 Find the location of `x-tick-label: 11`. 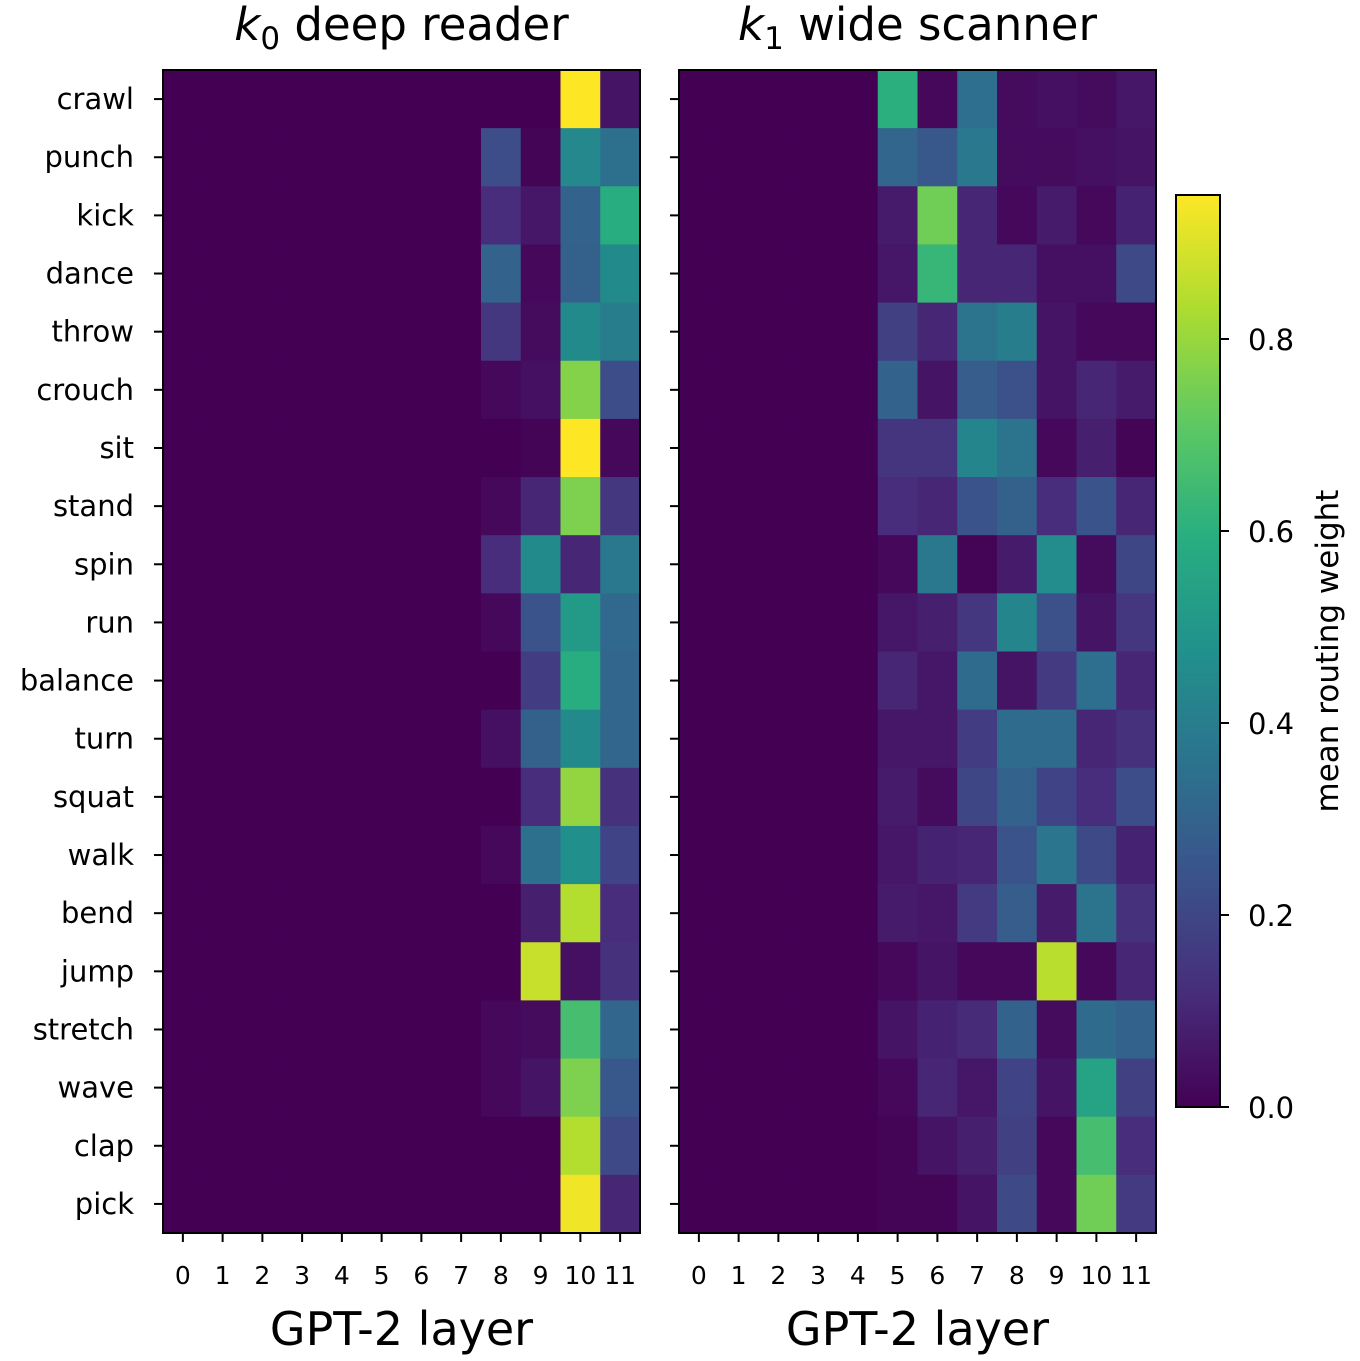

x-tick-label: 11 is located at coordinates (1136, 1275).